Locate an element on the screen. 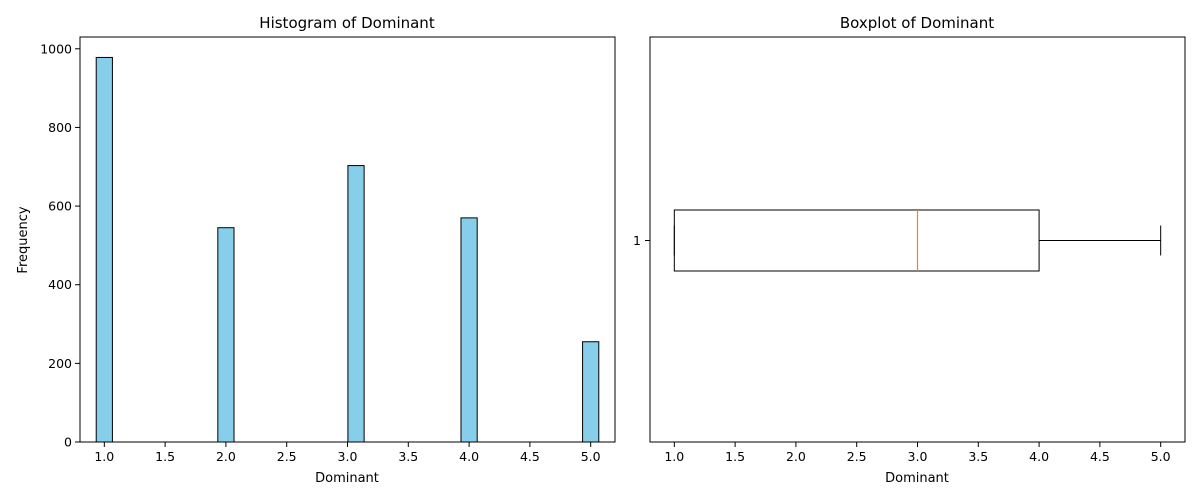  histogram-y-tick-label: 1000 is located at coordinates (56, 48).